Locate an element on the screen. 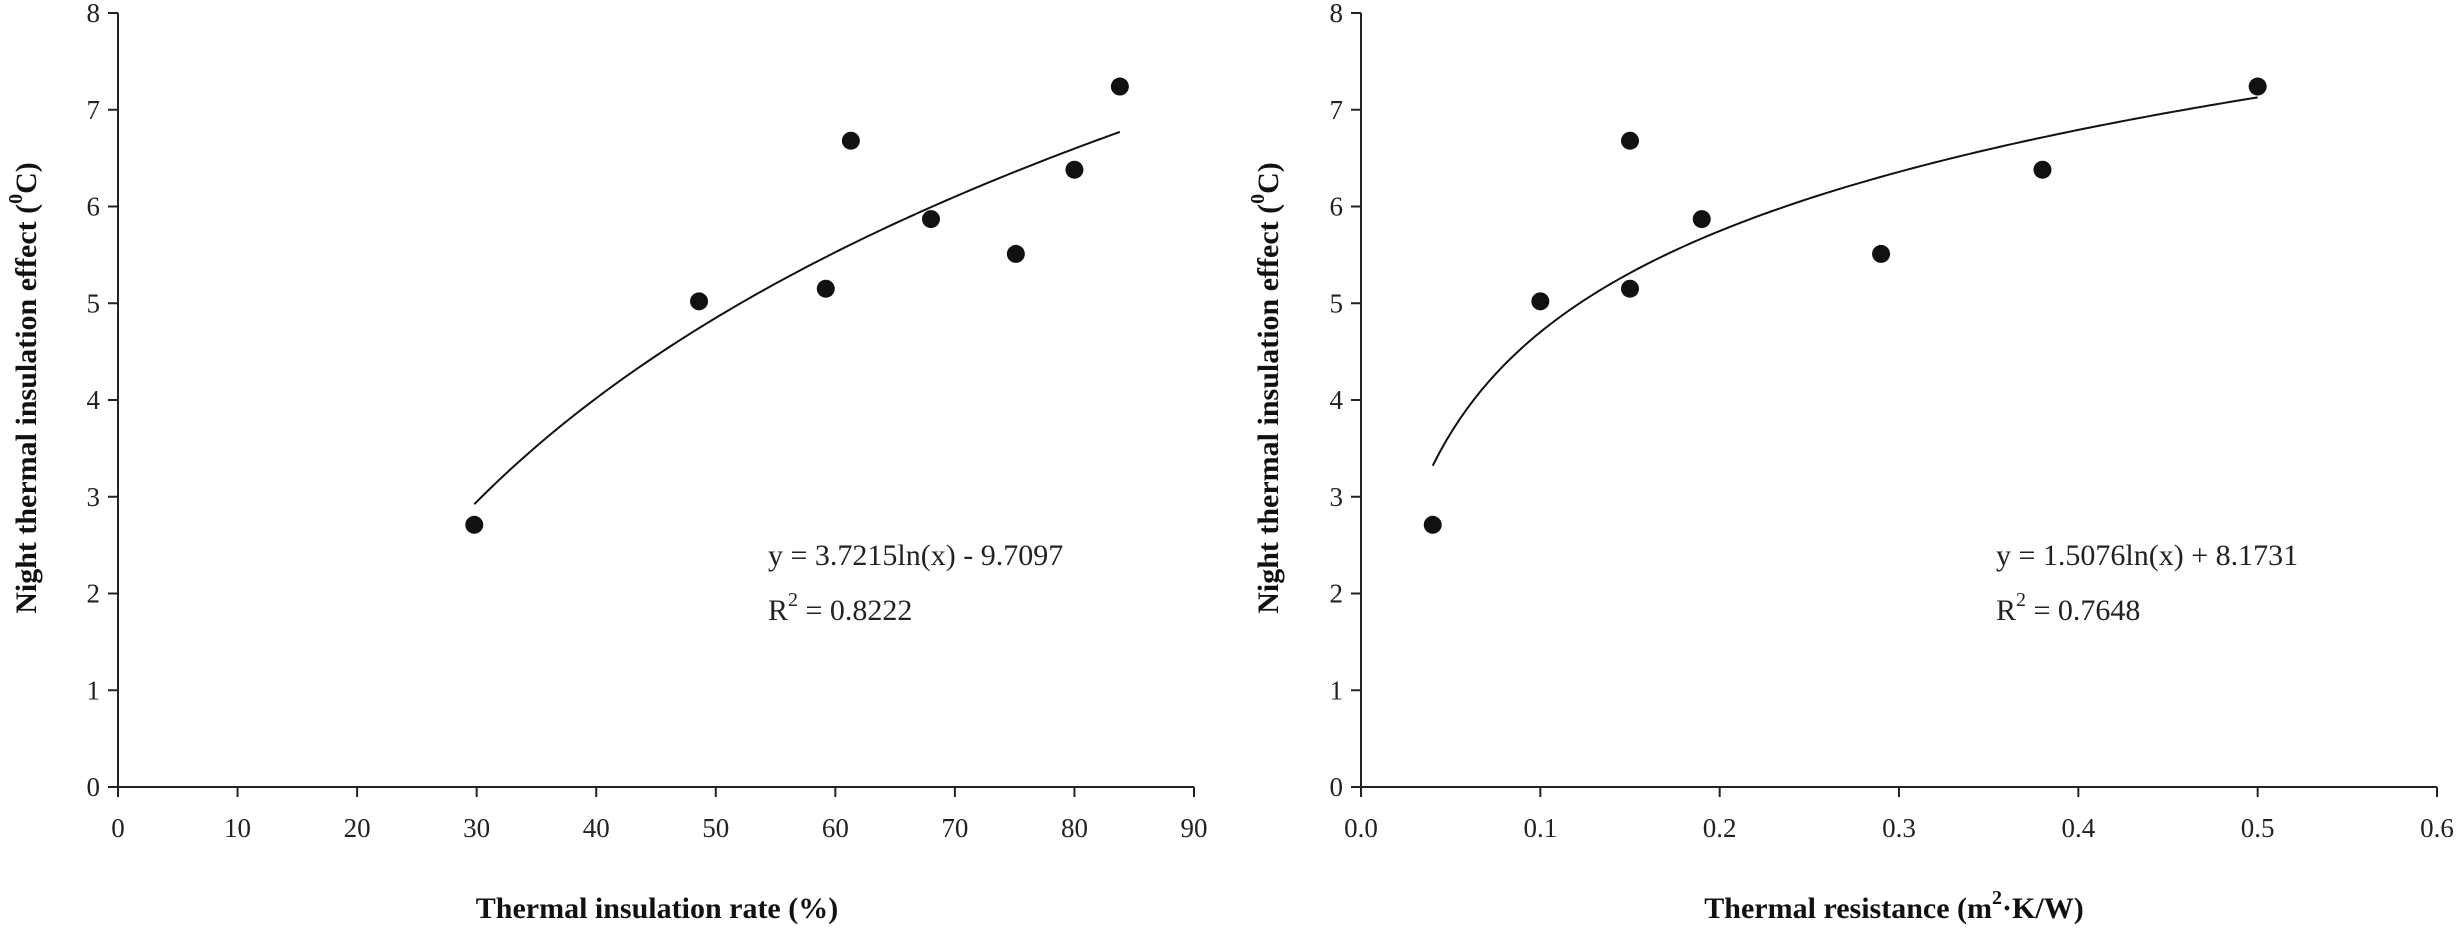 The image size is (2460, 932). right-r2-sup: 2 is located at coordinates (2021, 600).